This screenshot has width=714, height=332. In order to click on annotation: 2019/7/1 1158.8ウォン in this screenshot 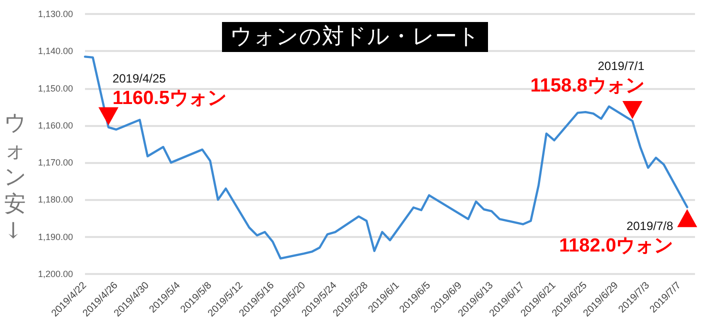, I will do `click(587, 77)`.